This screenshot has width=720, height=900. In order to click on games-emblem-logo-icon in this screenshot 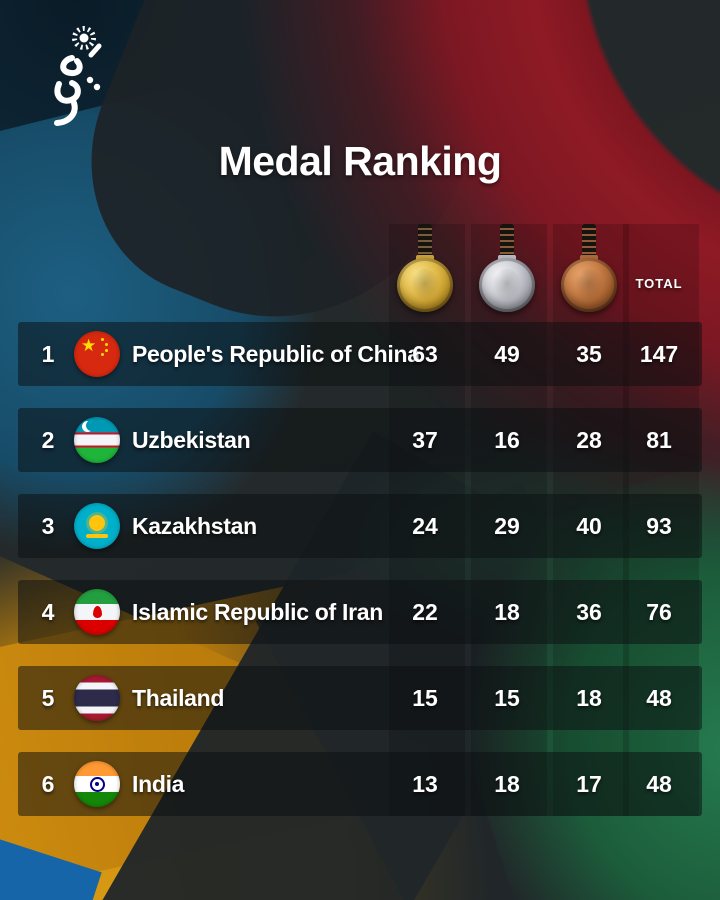, I will do `click(78, 76)`.